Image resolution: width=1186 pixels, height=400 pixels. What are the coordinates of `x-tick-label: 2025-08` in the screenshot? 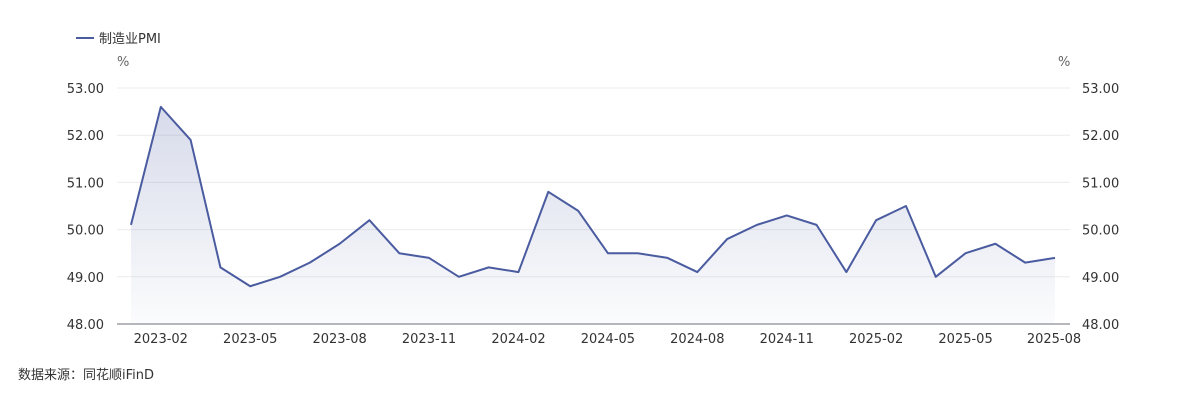 It's located at (1054, 339).